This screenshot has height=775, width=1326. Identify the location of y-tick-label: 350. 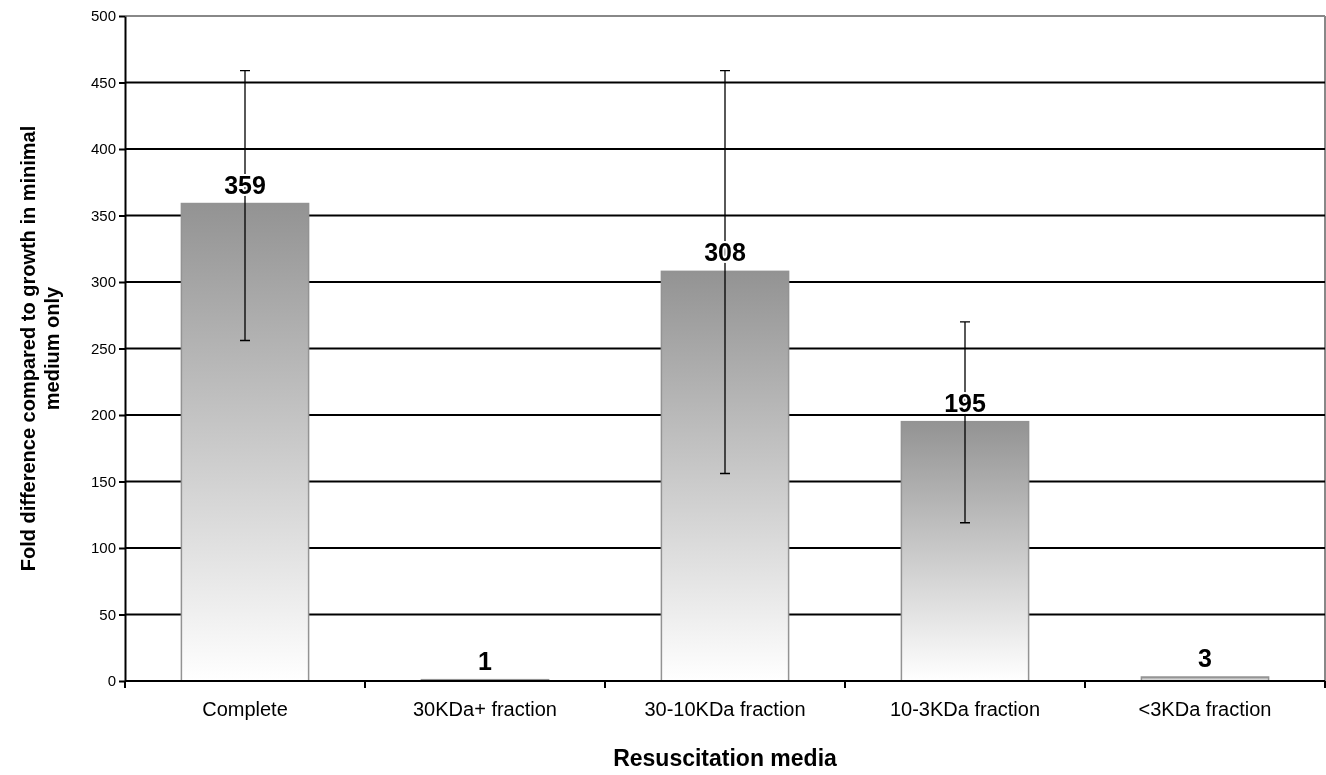
(103, 215).